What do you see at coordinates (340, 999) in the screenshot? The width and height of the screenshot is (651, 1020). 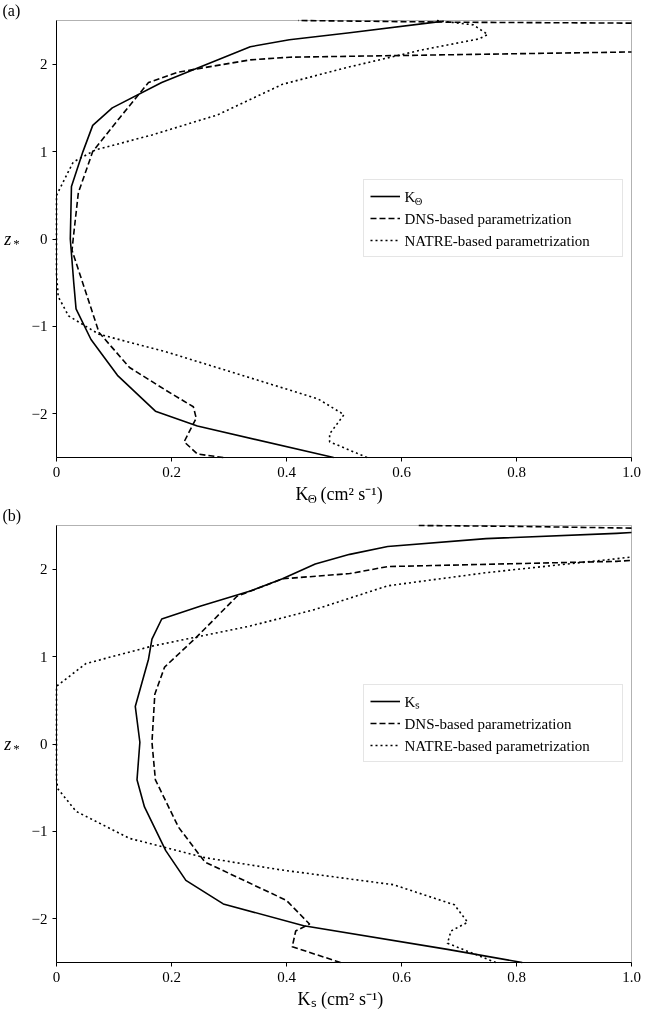 I see `x-axis-title: Kₛ (cm² s⁻¹)` at bounding box center [340, 999].